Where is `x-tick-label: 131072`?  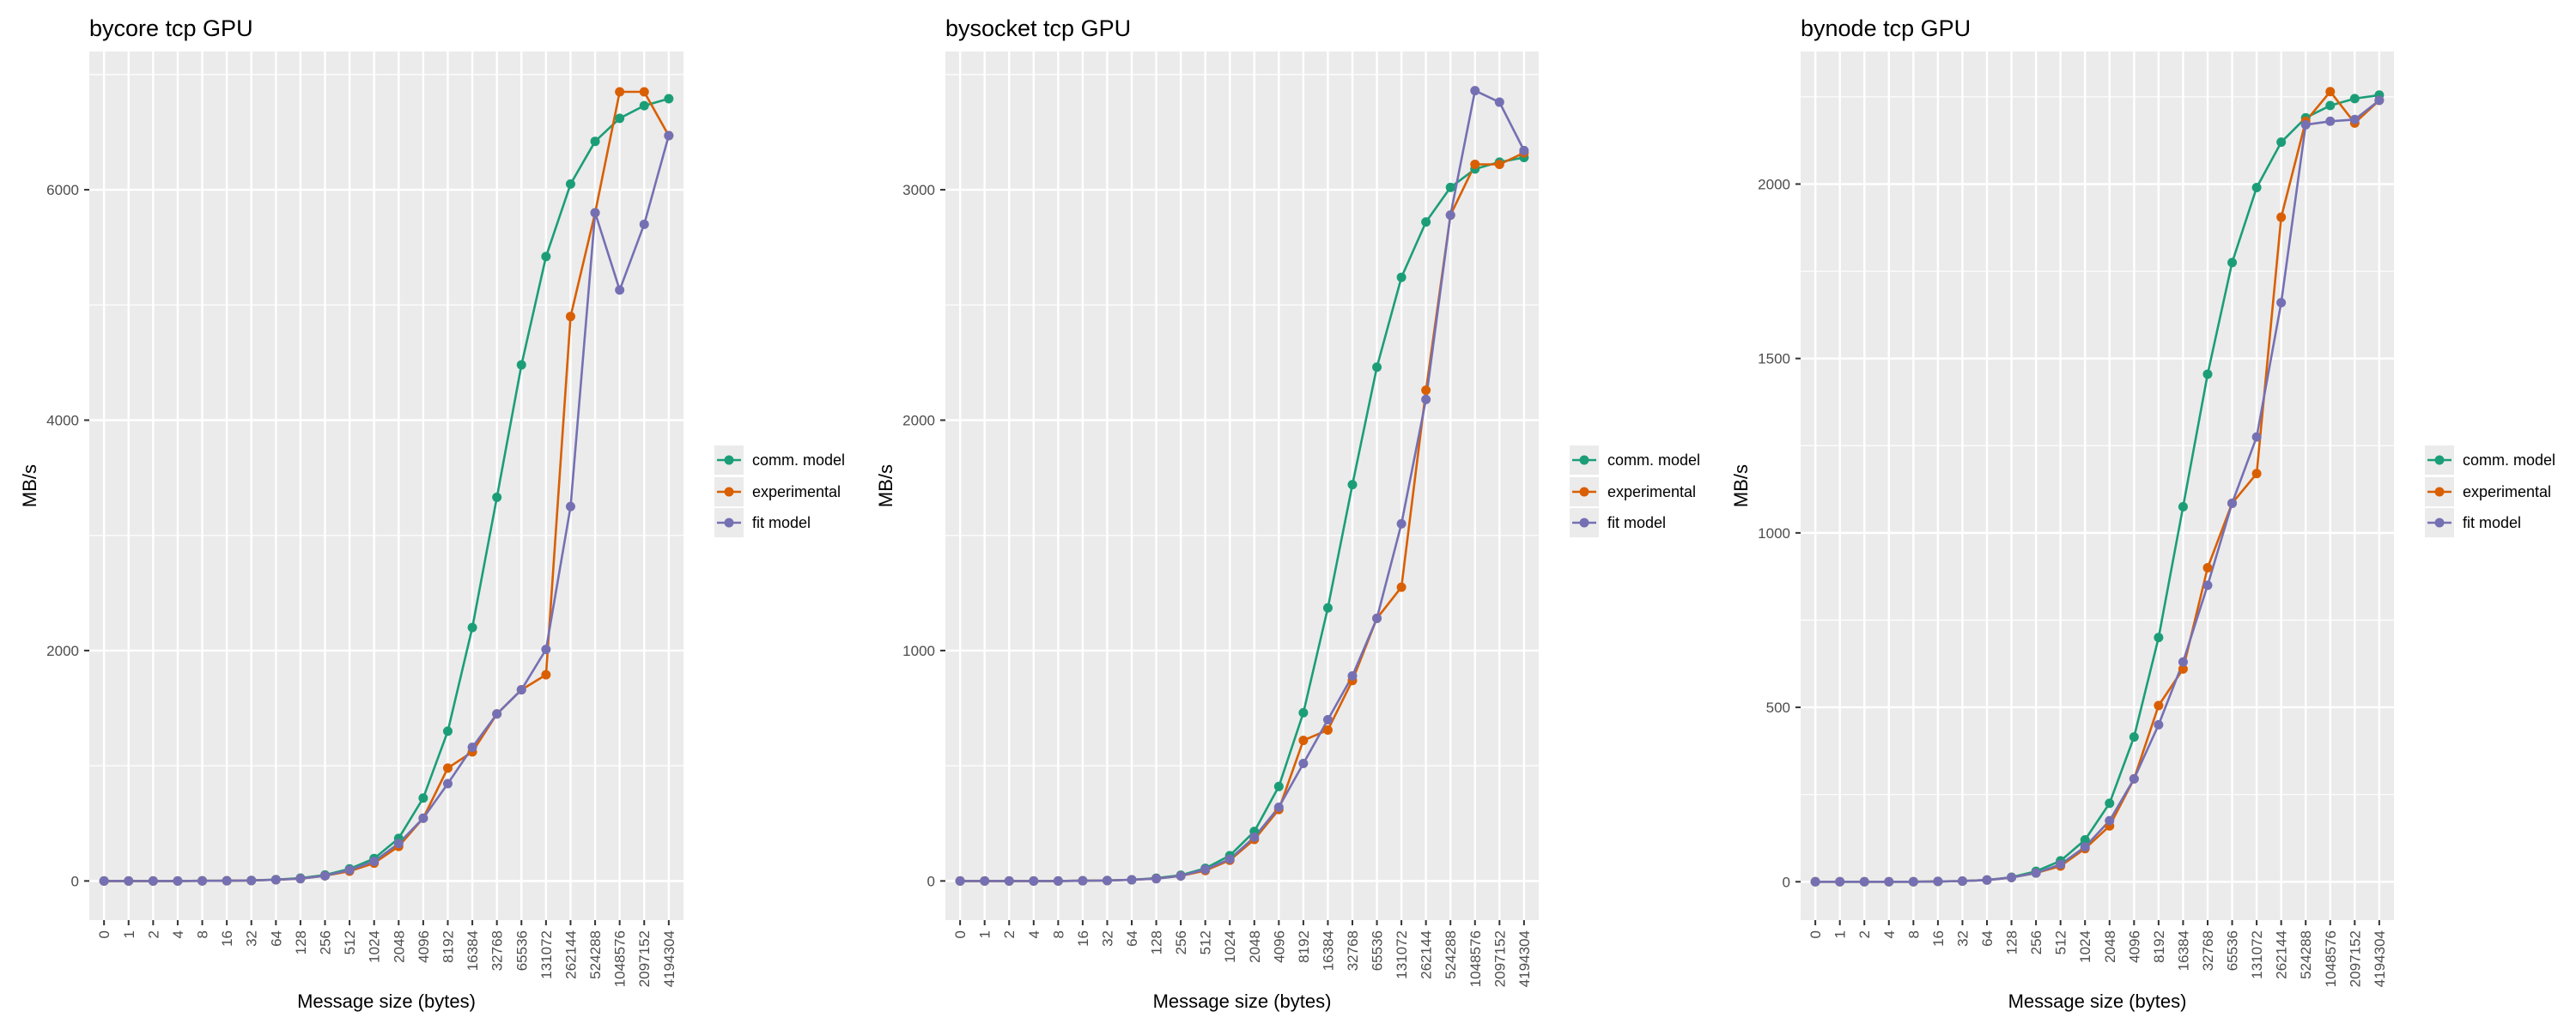
x-tick-label: 131072 is located at coordinates (1402, 954).